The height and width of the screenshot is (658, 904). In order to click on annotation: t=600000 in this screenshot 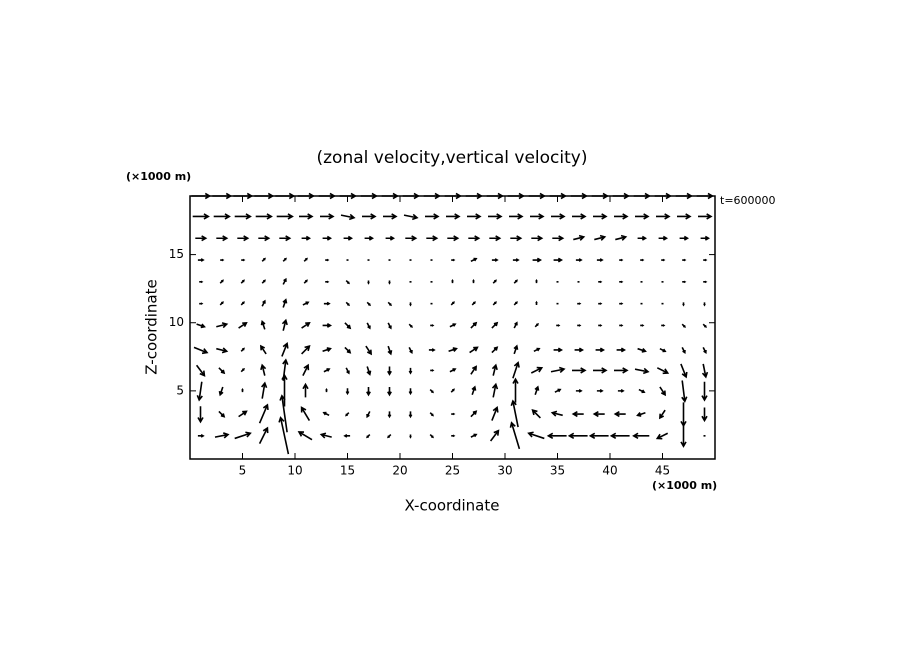, I will do `click(748, 200)`.